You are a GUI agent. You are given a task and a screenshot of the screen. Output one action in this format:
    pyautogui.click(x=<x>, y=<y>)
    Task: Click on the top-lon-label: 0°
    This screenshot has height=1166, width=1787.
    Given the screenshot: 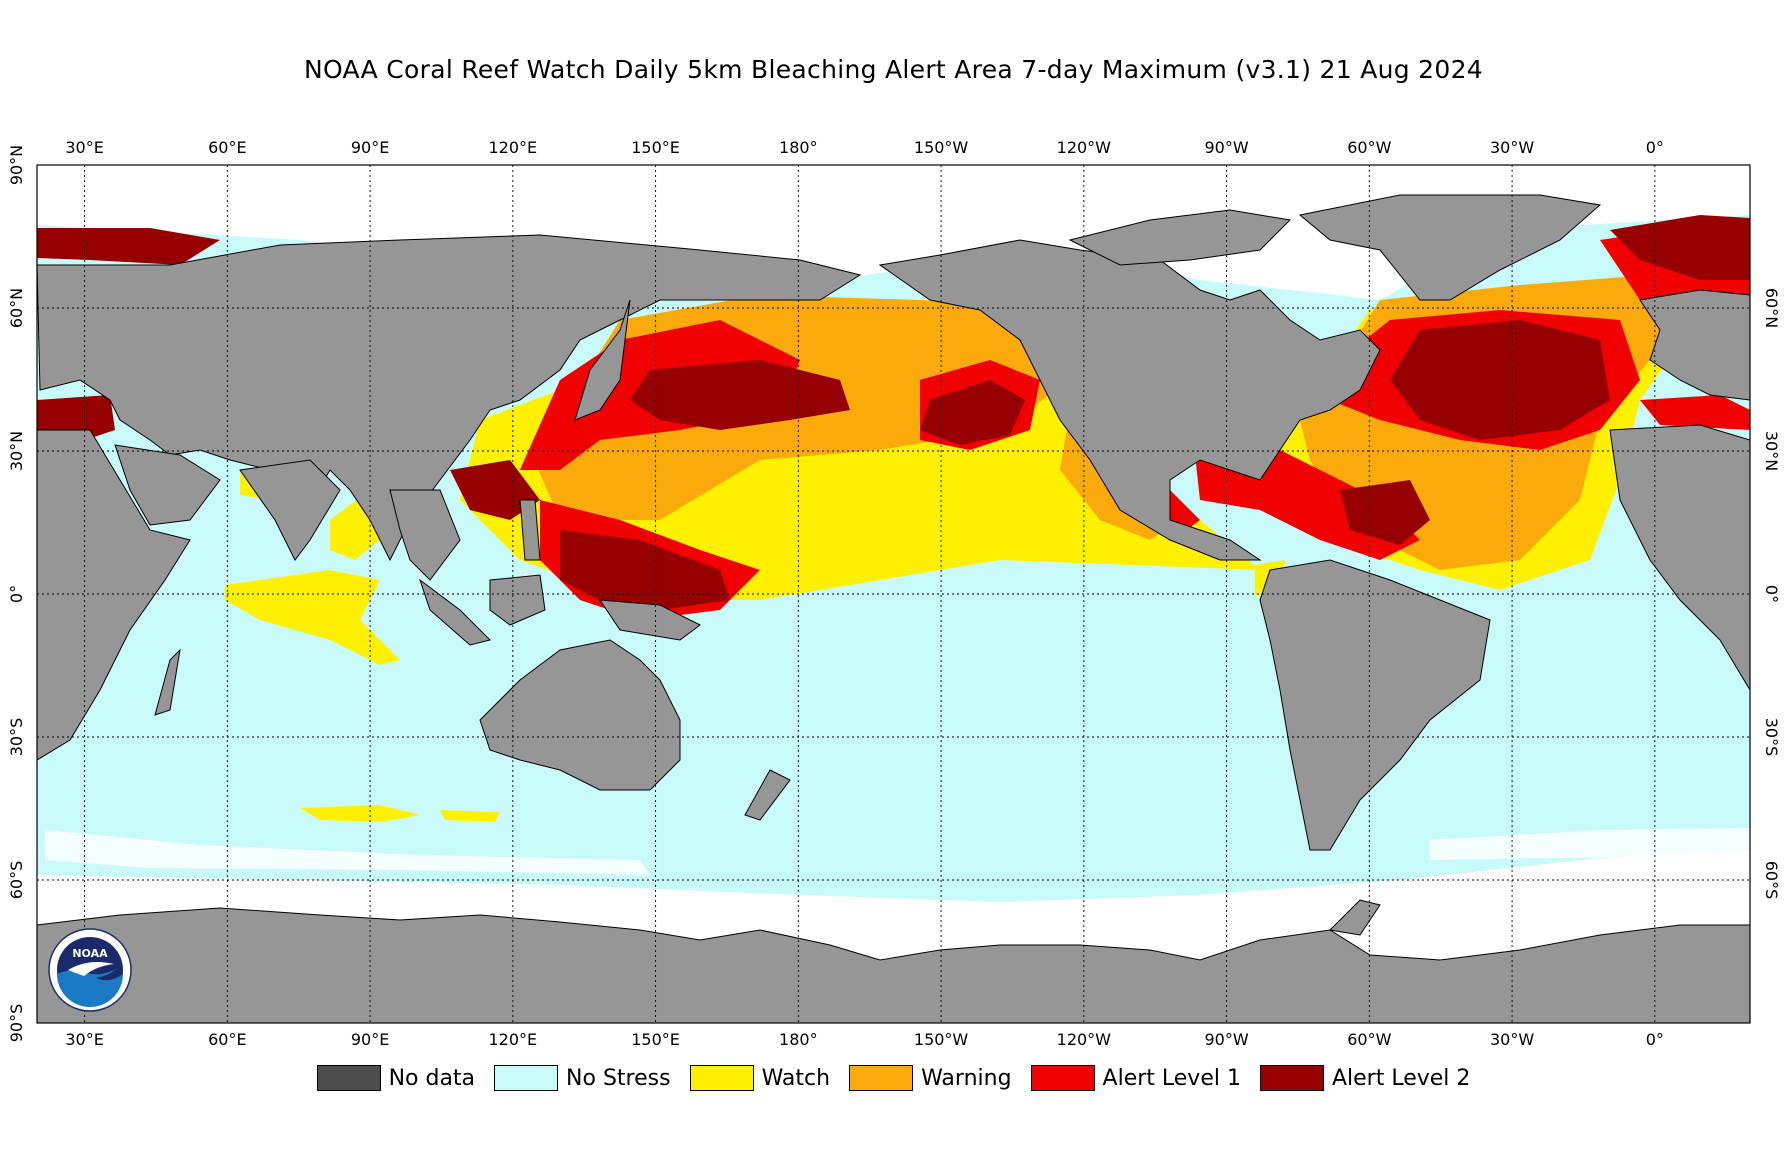 What is the action you would take?
    pyautogui.click(x=1655, y=147)
    